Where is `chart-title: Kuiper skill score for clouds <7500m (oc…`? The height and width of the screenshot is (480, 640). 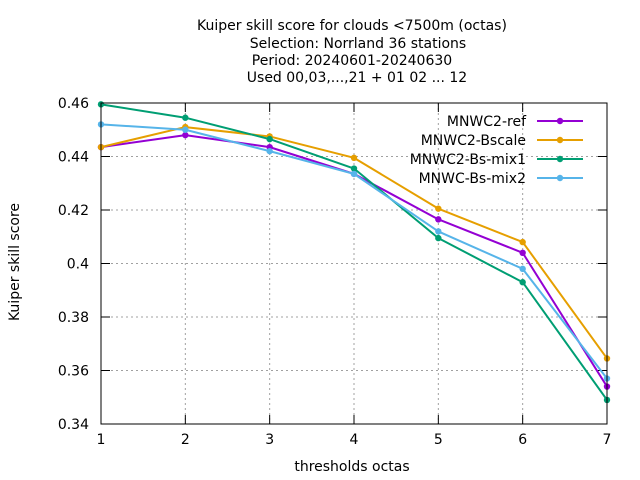 chart-title: Kuiper skill score for clouds <7500m (oc… is located at coordinates (352, 52).